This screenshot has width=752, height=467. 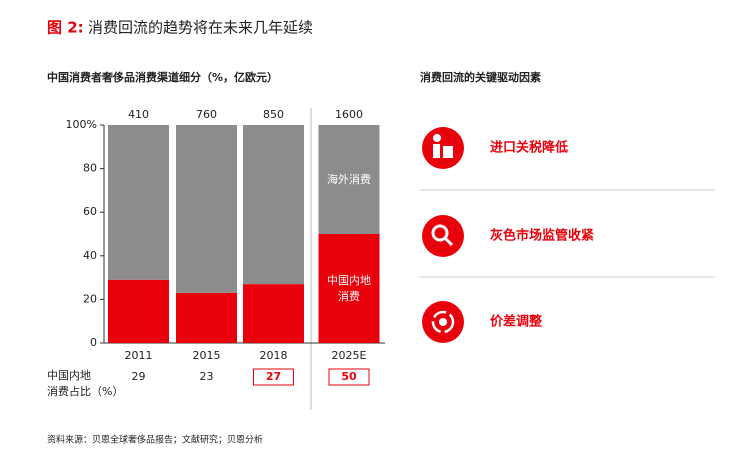 What do you see at coordinates (349, 114) in the screenshot?
I see `total-label: 1600` at bounding box center [349, 114].